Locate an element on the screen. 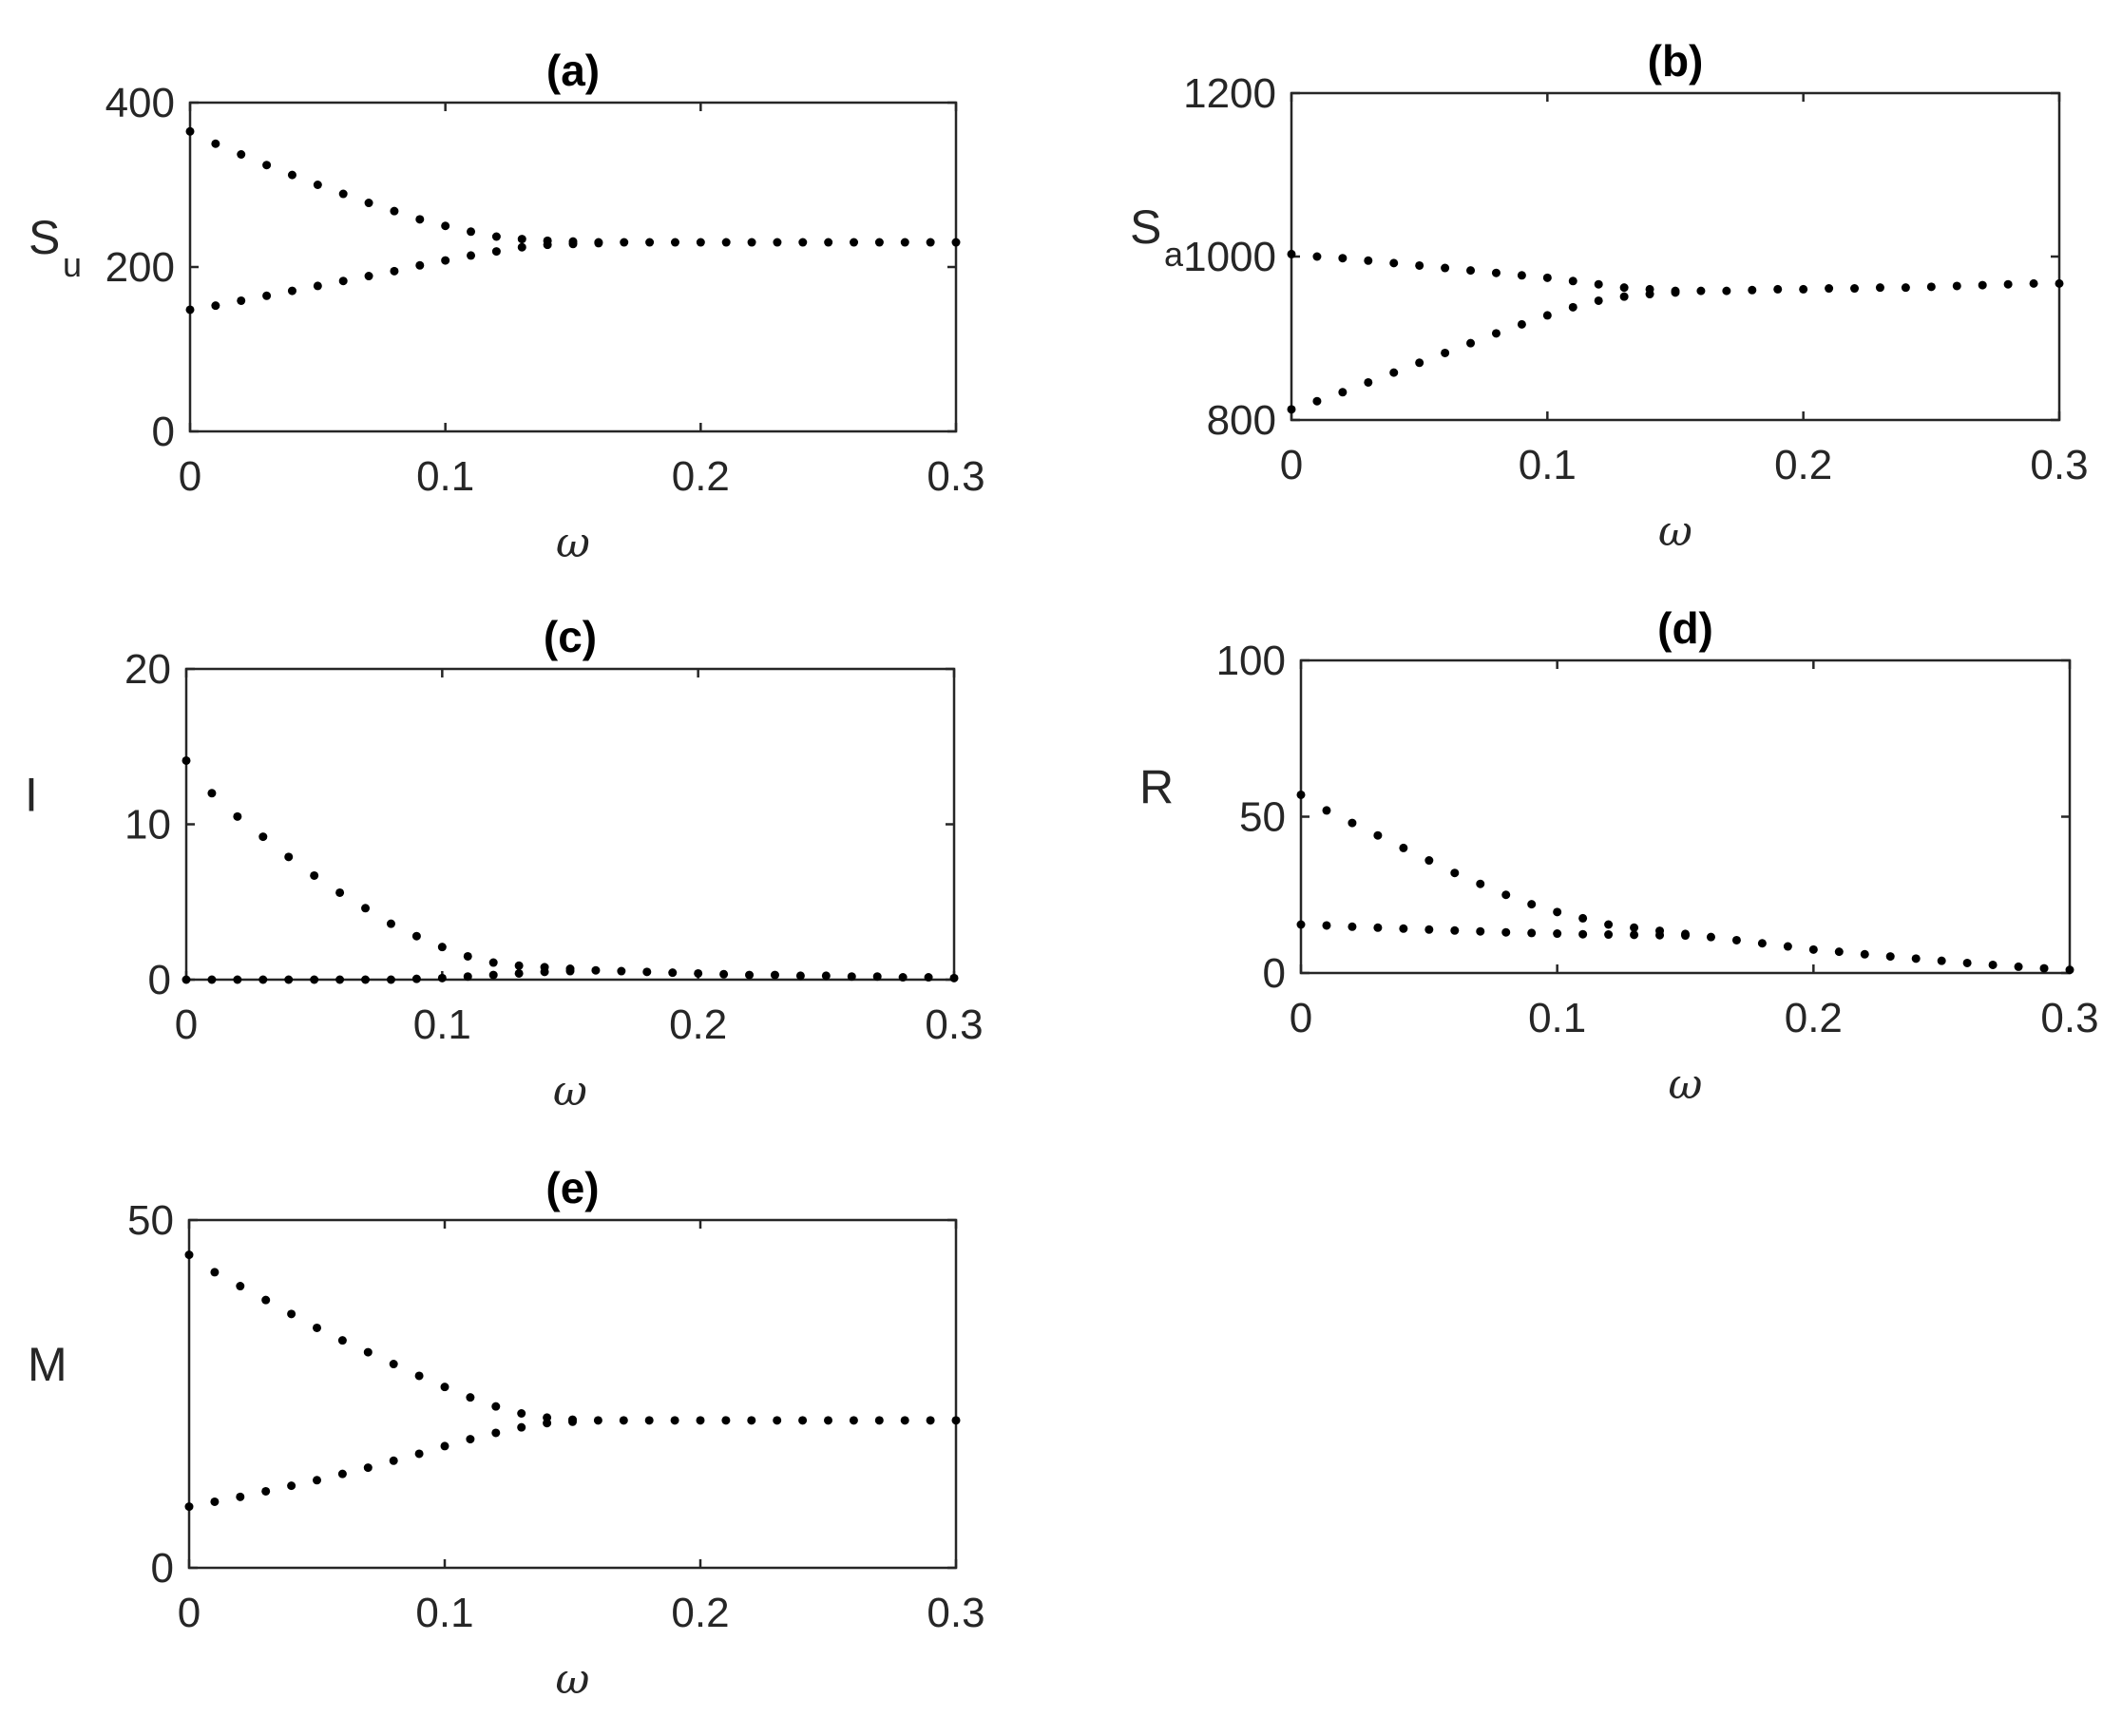 The height and width of the screenshot is (1736, 2122). y-tick-label: 400 is located at coordinates (140, 103).